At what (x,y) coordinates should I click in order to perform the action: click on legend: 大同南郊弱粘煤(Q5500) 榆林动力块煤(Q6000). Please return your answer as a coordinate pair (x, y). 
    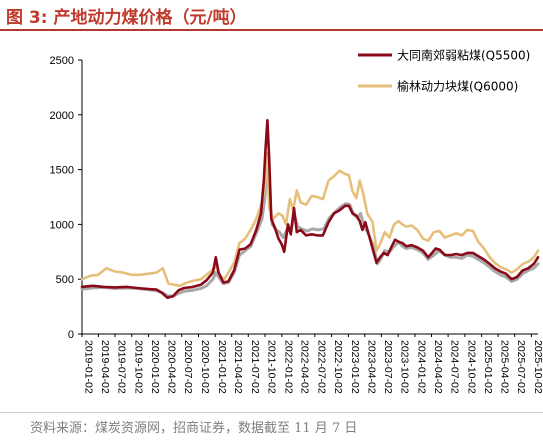
    Looking at the image, I should click on (444, 71).